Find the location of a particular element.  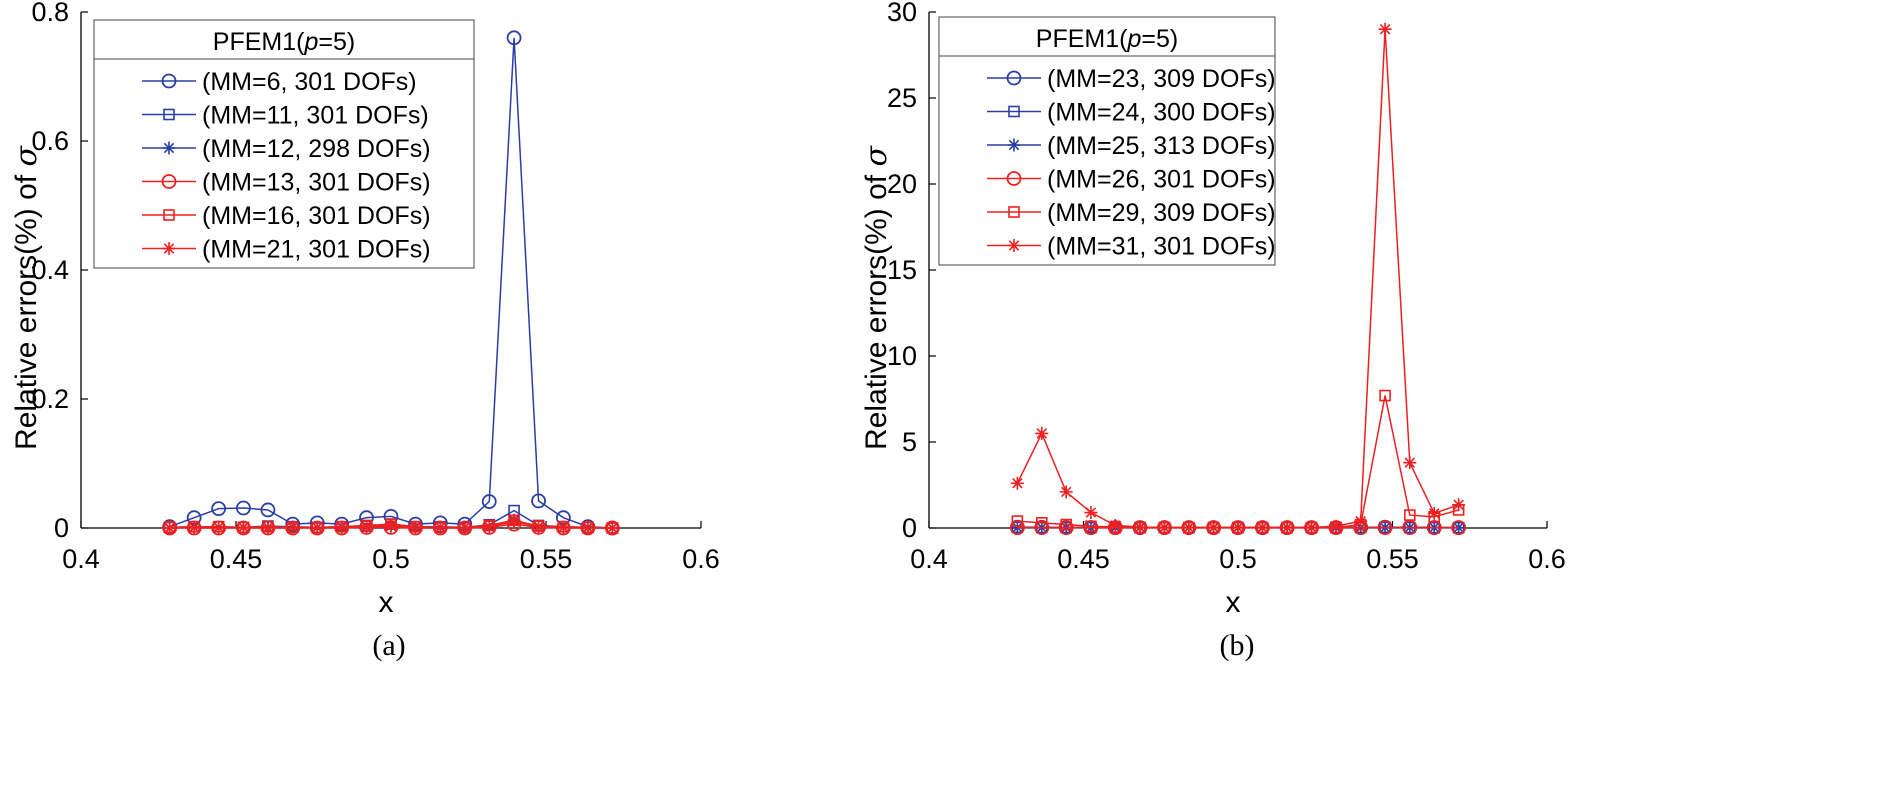

legend-label: (MM=6, 301 DOFs) is located at coordinates (309, 82).